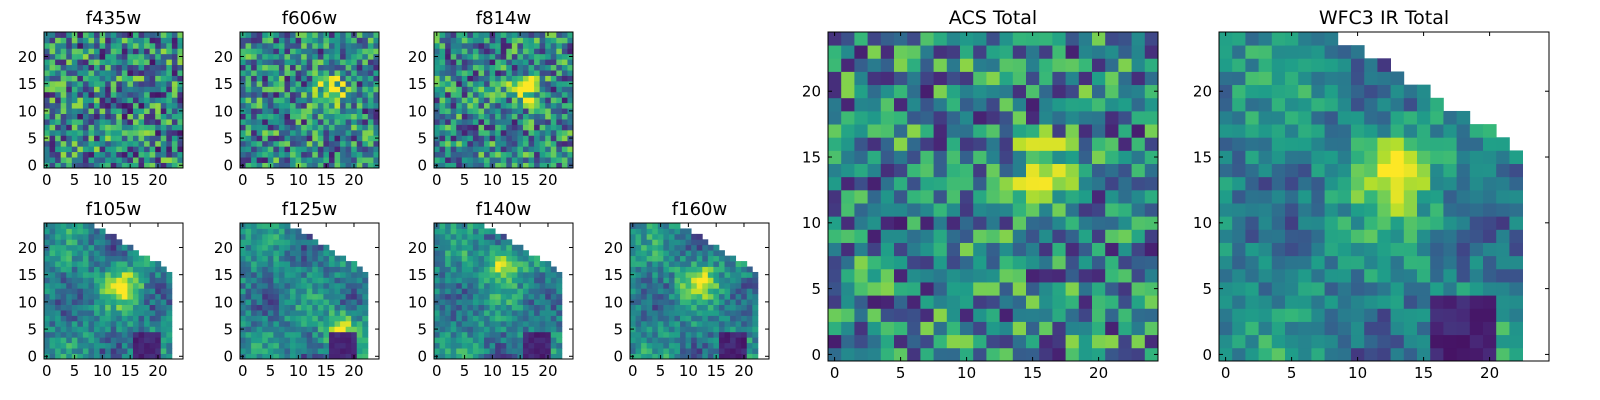  I want to click on panel-title: f140w, so click(503, 209).